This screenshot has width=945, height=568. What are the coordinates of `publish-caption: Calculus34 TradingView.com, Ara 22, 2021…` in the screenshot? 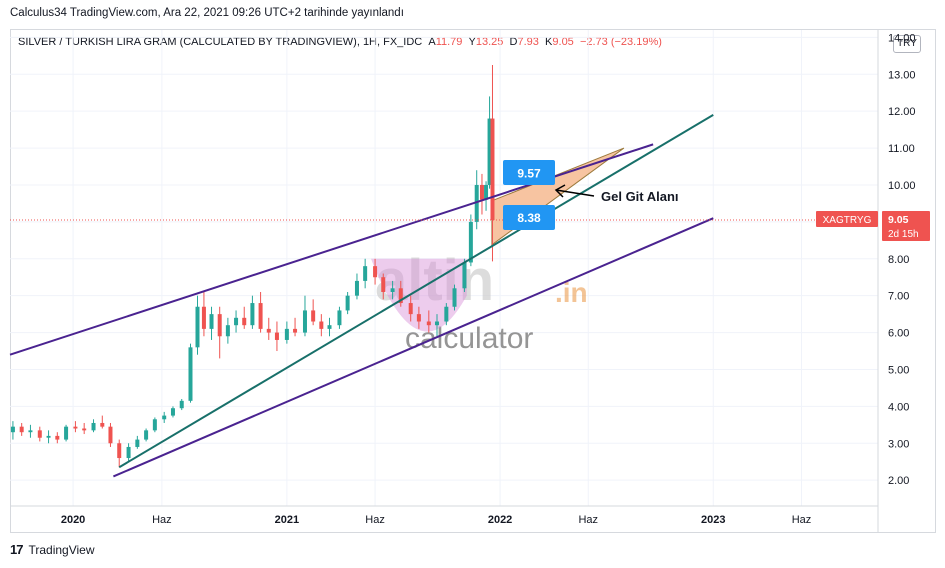 It's located at (207, 13).